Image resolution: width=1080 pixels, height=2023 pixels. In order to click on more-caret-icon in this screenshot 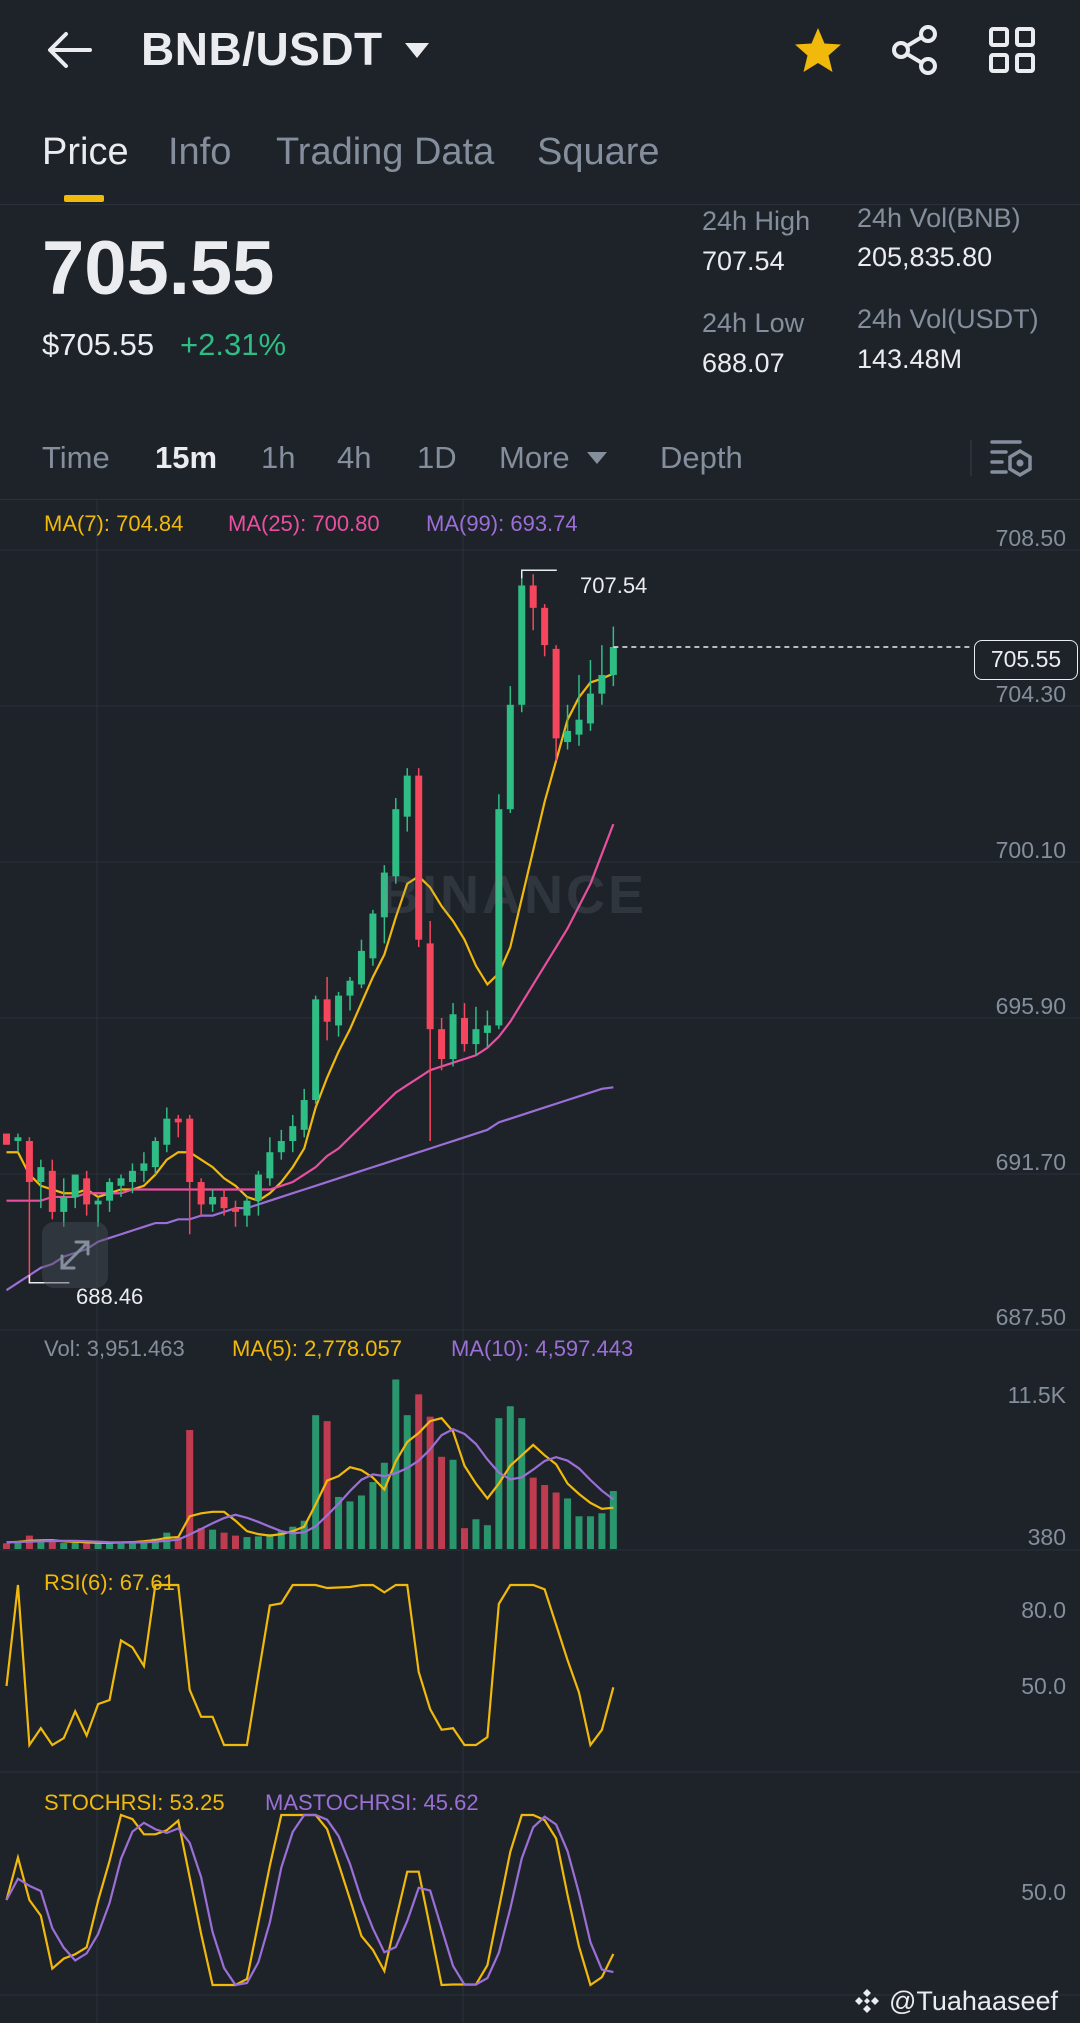, I will do `click(597, 458)`.